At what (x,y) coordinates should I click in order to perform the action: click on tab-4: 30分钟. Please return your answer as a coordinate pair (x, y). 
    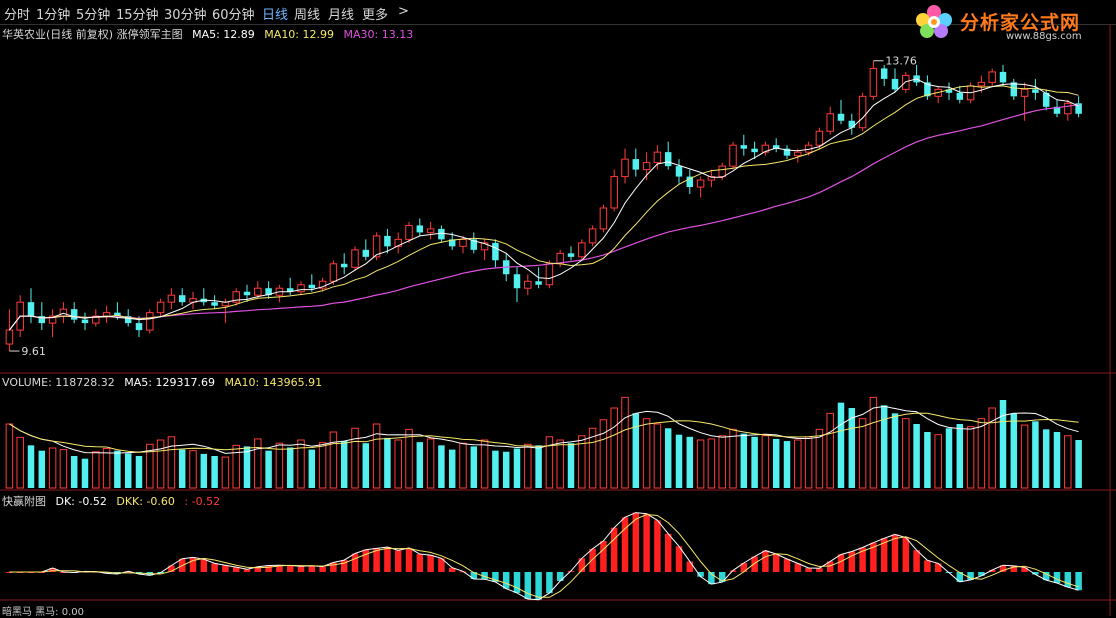
    Looking at the image, I should click on (185, 15).